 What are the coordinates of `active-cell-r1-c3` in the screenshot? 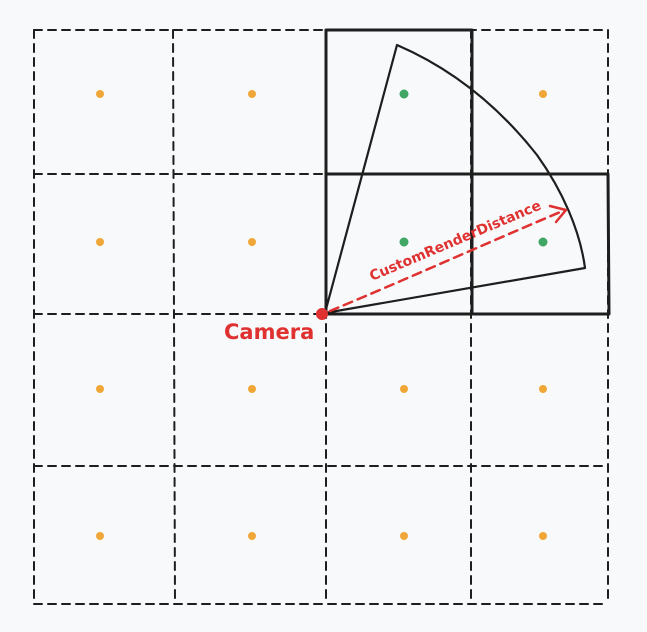 It's located at (540, 244).